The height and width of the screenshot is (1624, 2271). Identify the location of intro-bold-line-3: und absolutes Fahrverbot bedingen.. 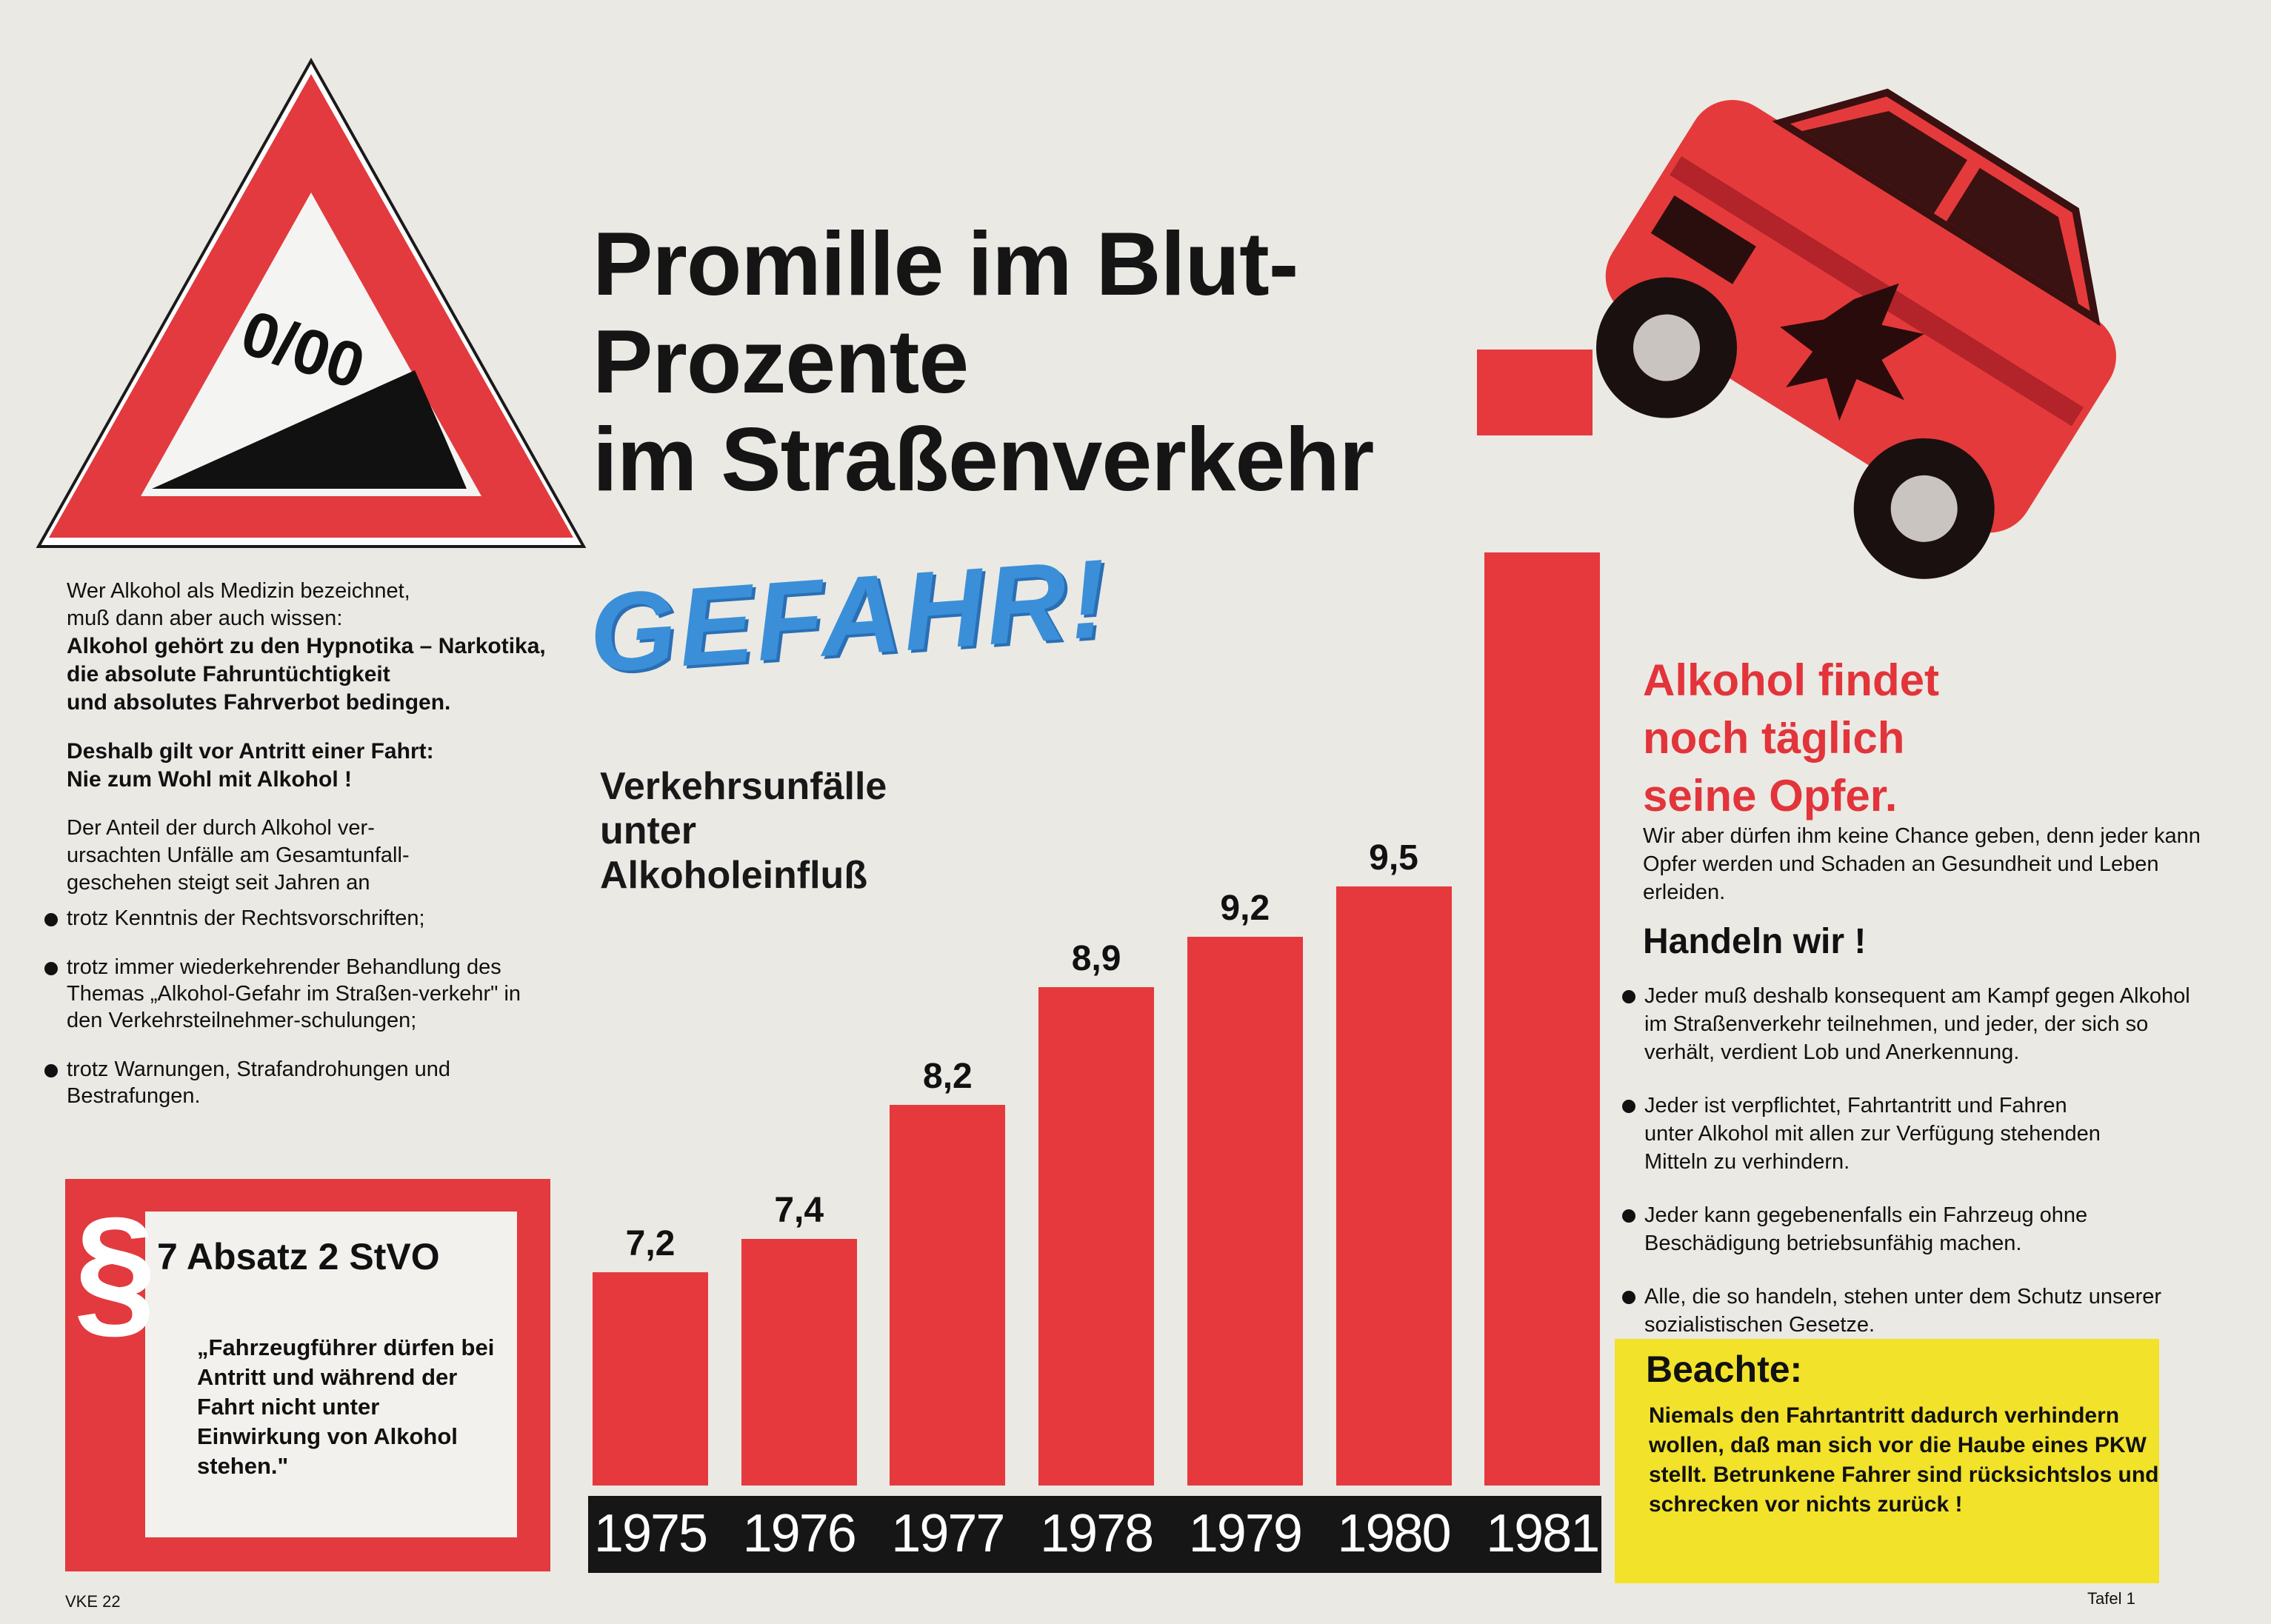
(259, 702).